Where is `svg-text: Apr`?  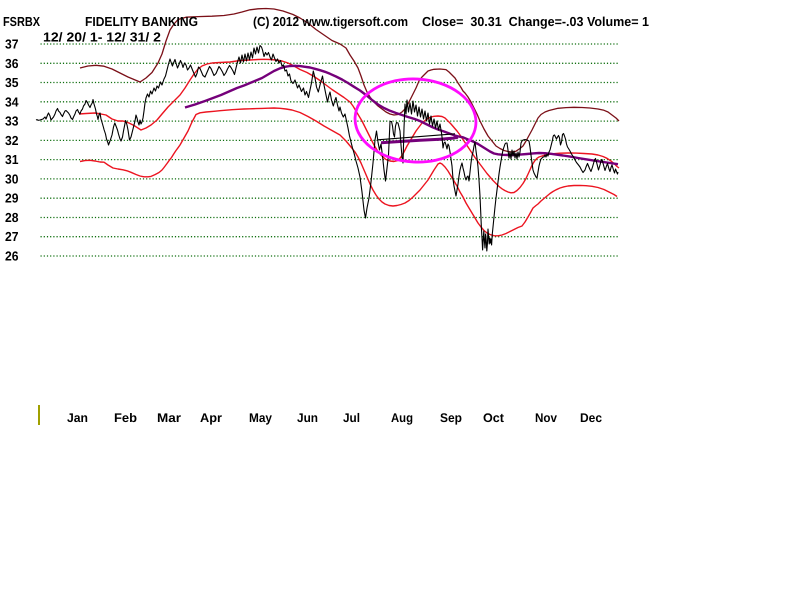 svg-text: Apr is located at coordinates (211, 418).